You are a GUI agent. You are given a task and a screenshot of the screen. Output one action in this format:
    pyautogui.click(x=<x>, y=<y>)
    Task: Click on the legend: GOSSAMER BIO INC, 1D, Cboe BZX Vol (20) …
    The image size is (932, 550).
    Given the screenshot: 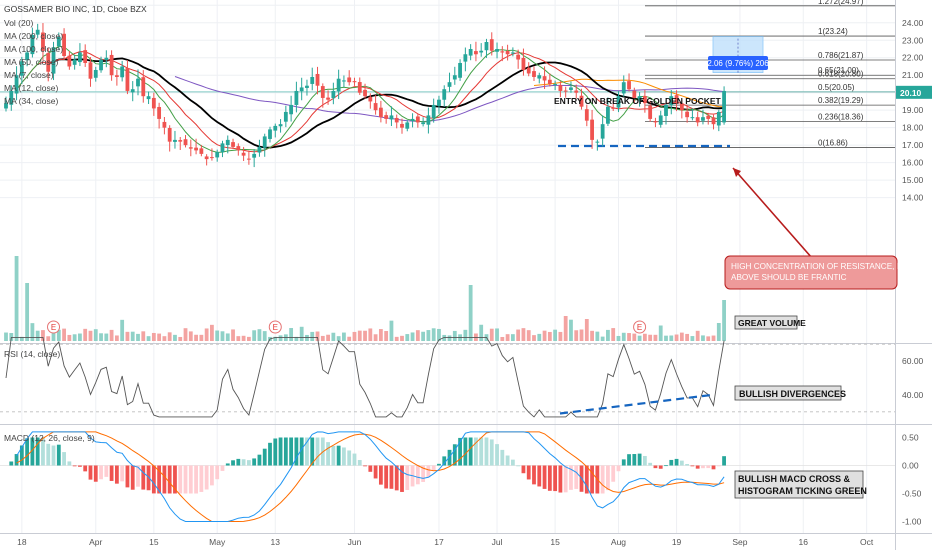 What is the action you would take?
    pyautogui.click(x=75, y=223)
    